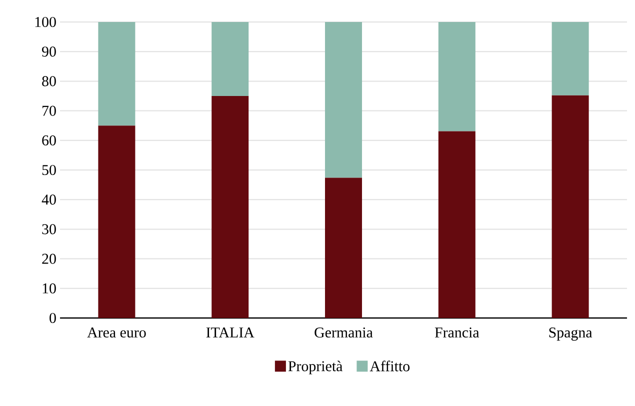  What do you see at coordinates (53, 318) in the screenshot?
I see `y-tick-label: 0` at bounding box center [53, 318].